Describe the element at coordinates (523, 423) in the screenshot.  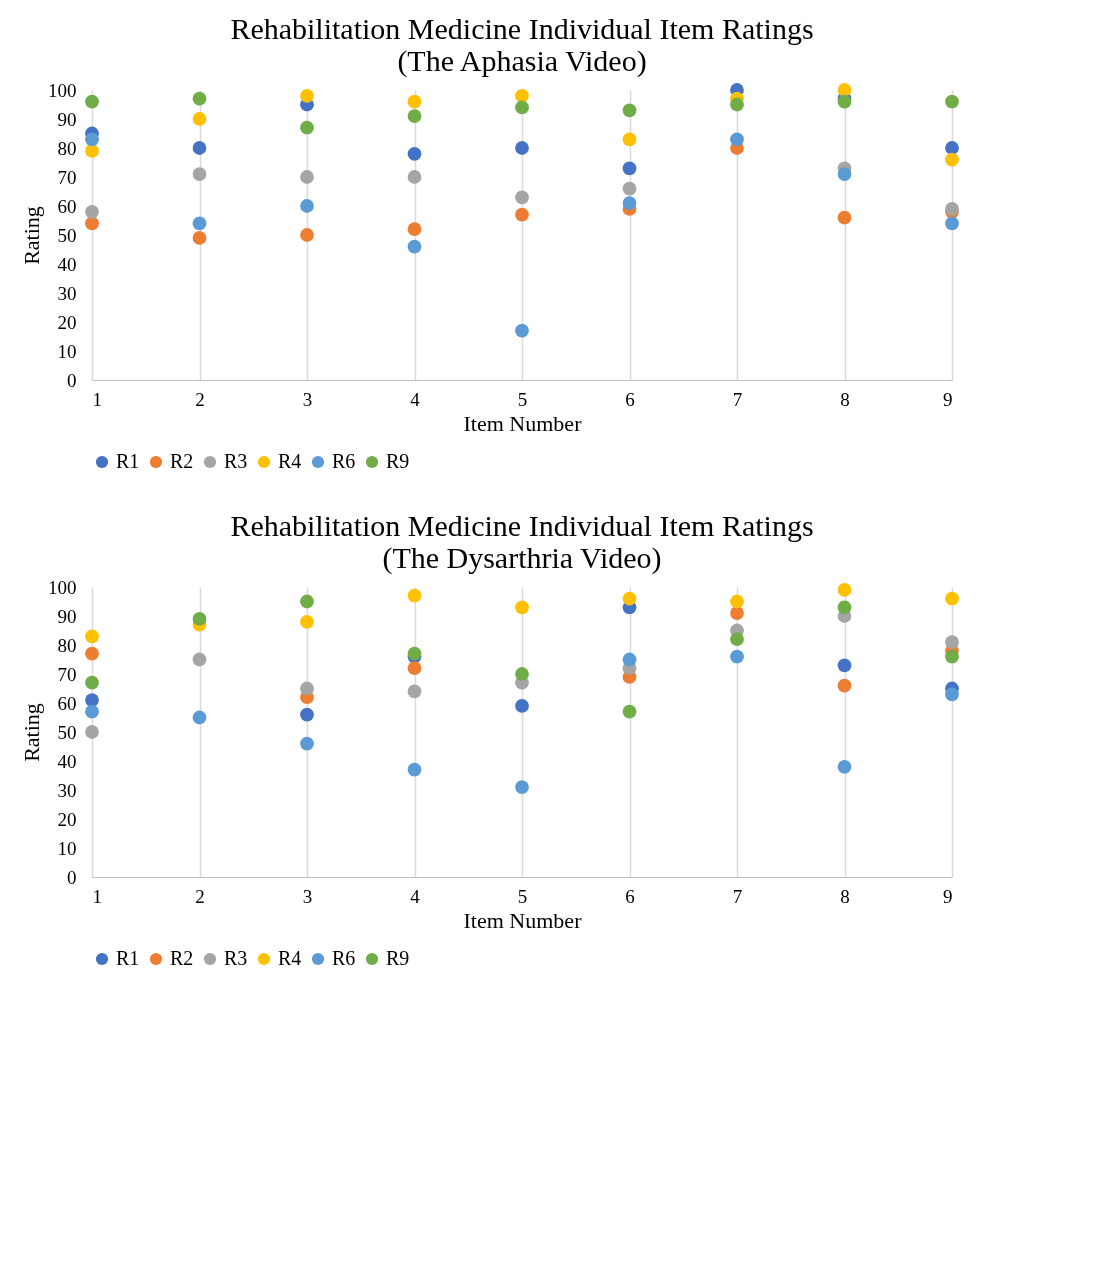
I see `x-axis-title: Item Number` at that location.